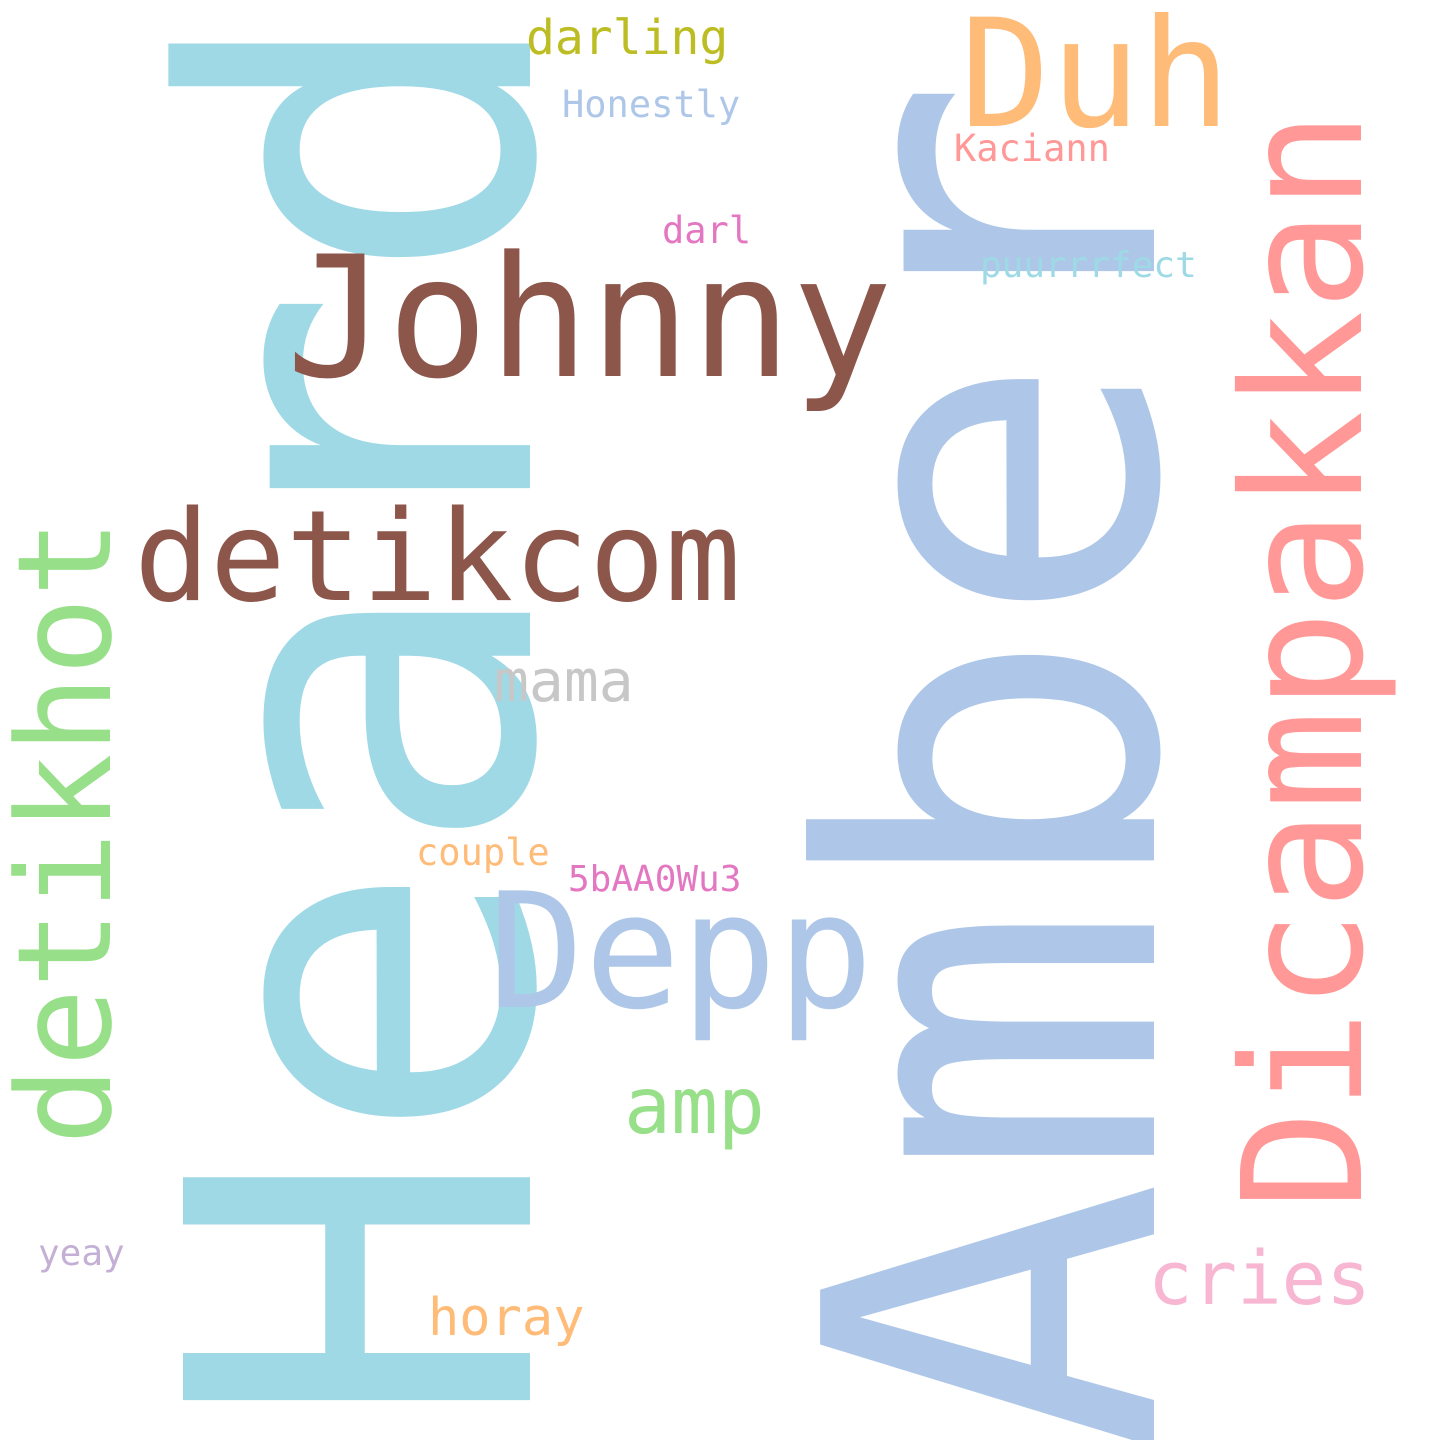 The image size is (1440, 1440). What do you see at coordinates (483, 852) in the screenshot?
I see `word-couple: couple` at bounding box center [483, 852].